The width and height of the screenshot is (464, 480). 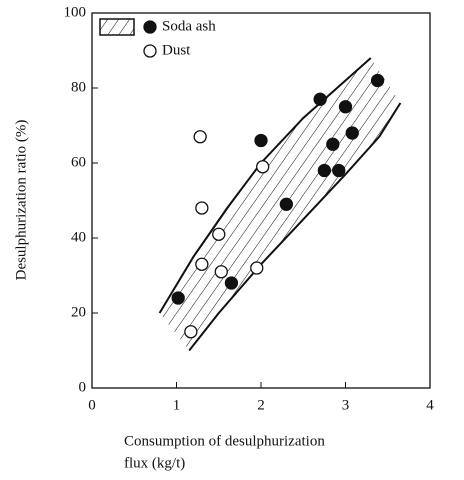 I want to click on y-tick-label: 0, so click(x=83, y=387).